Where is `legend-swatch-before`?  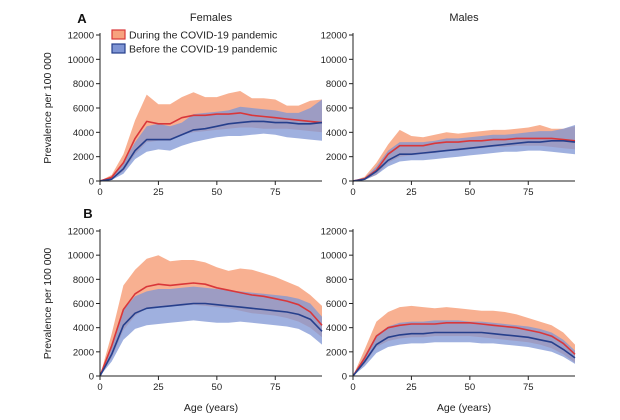 legend-swatch-before is located at coordinates (118, 48).